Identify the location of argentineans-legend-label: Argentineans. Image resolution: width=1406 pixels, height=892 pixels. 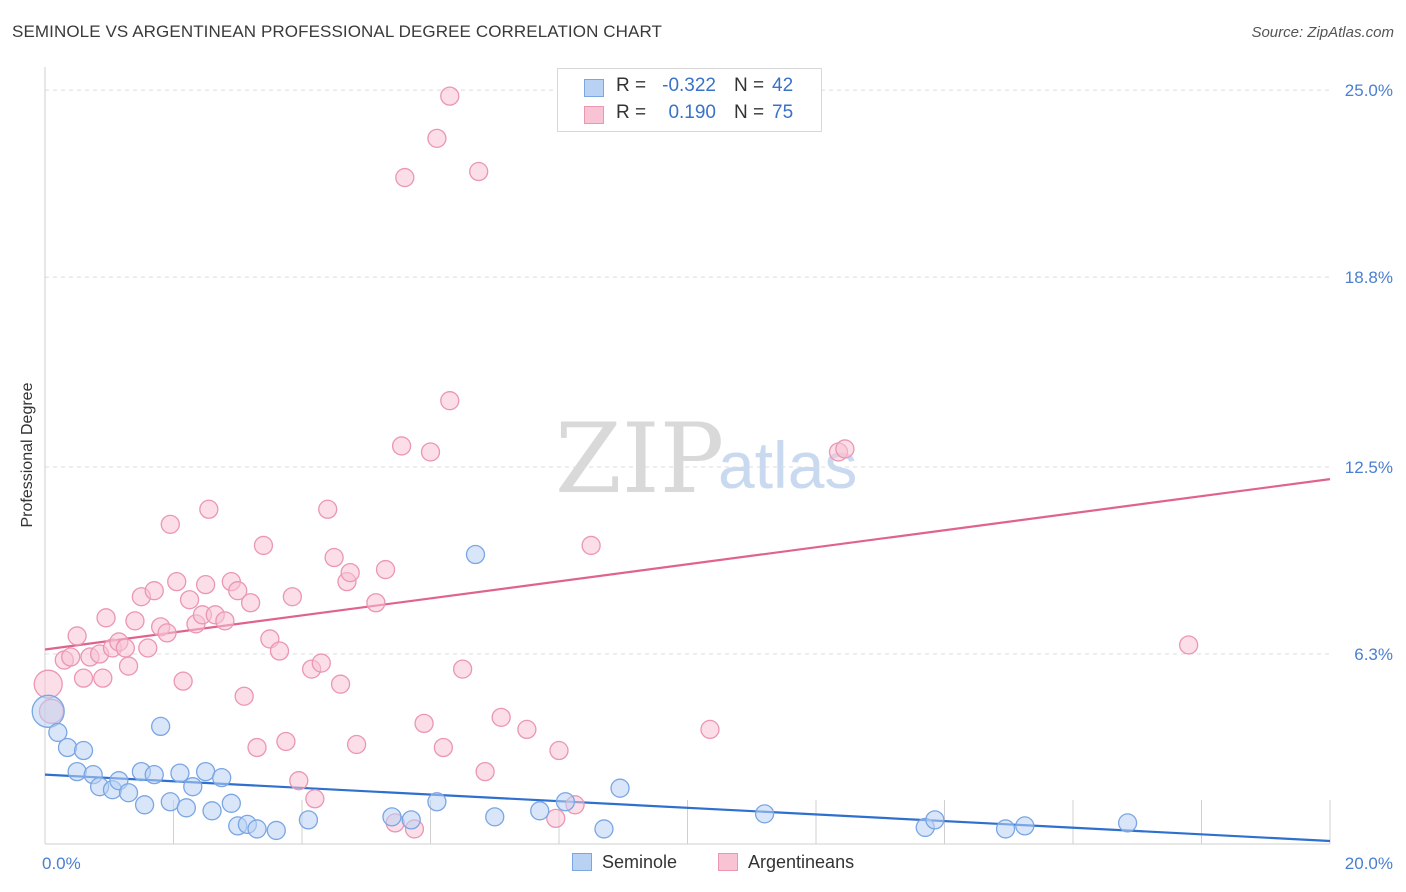
(801, 862).